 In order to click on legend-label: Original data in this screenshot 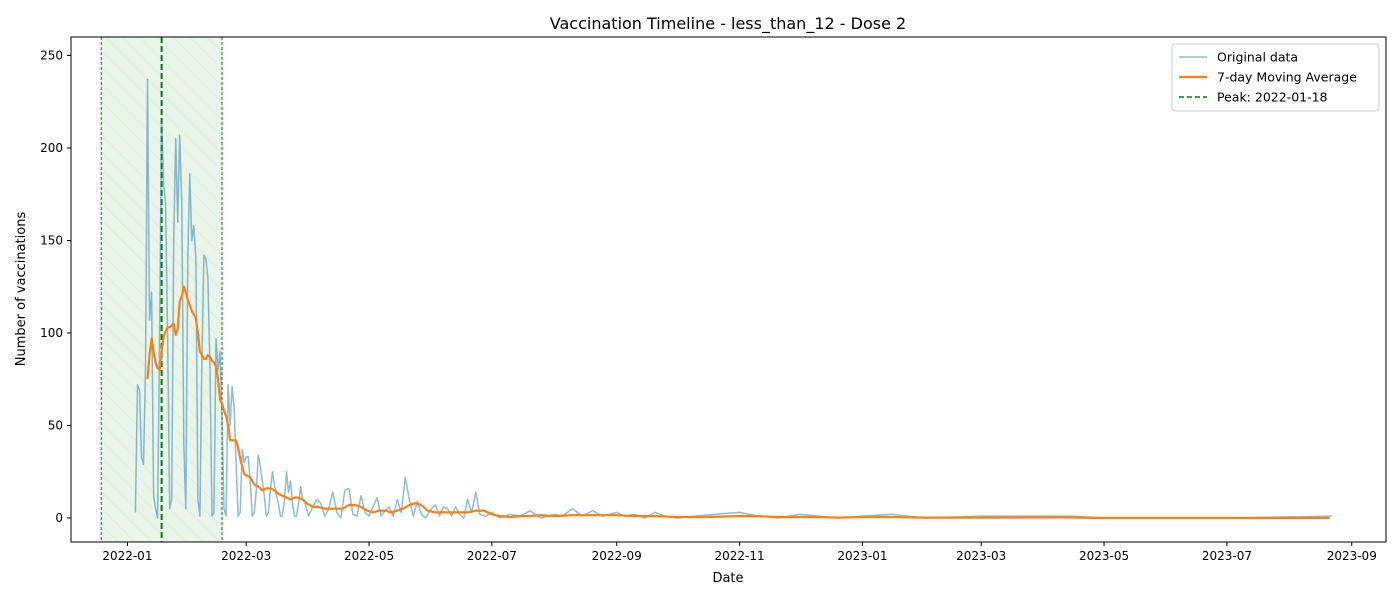, I will do `click(1257, 57)`.